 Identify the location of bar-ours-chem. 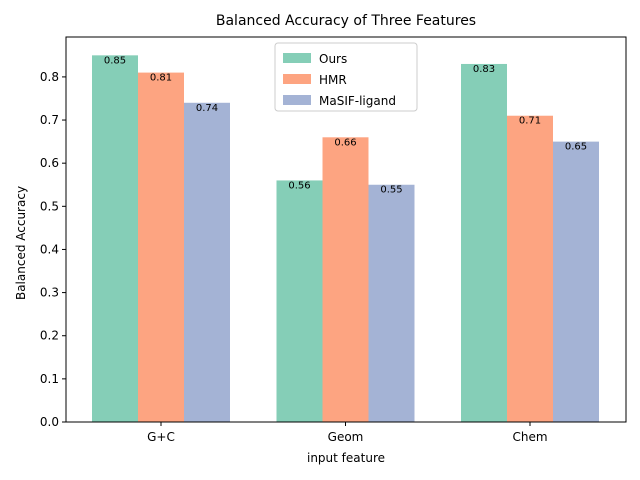
(484, 242).